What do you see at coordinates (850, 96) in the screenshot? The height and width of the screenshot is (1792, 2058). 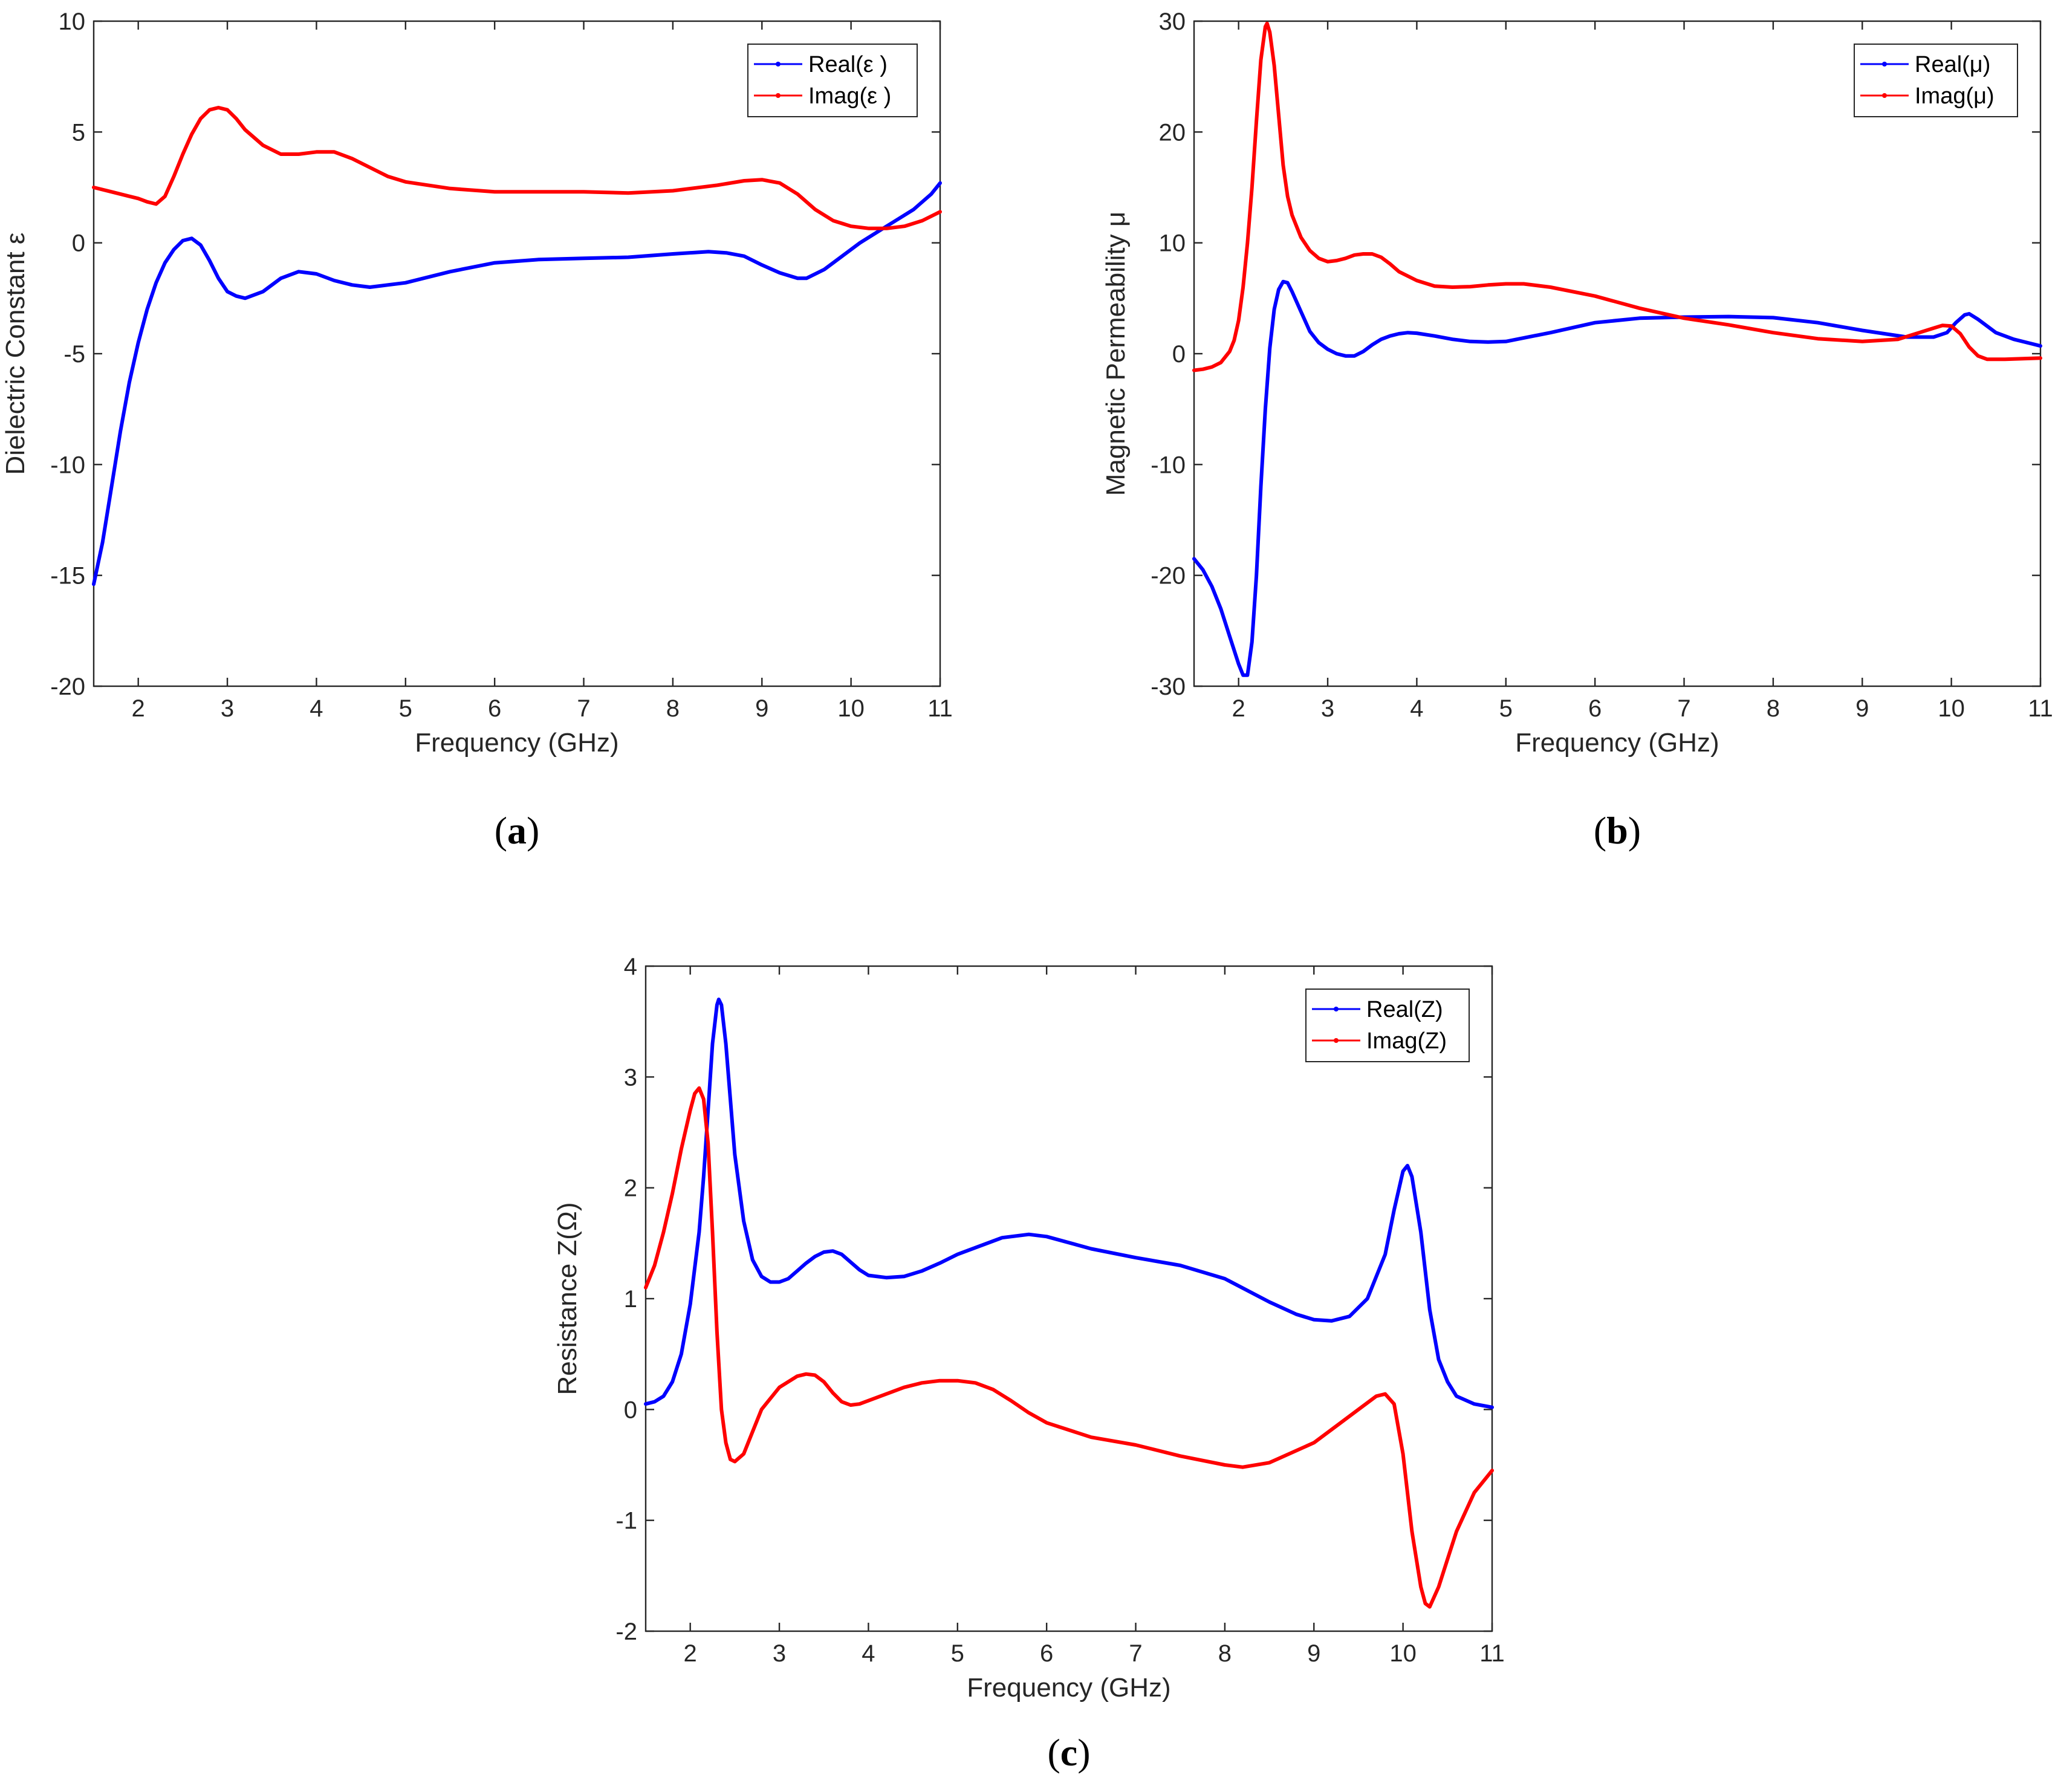 I see `legend-label: Imag(ε )` at bounding box center [850, 96].